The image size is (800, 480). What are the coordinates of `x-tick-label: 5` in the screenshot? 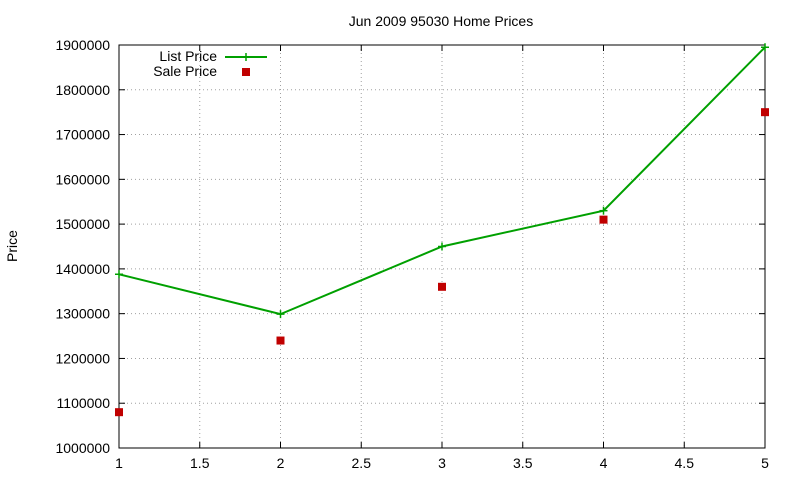 It's located at (765, 463).